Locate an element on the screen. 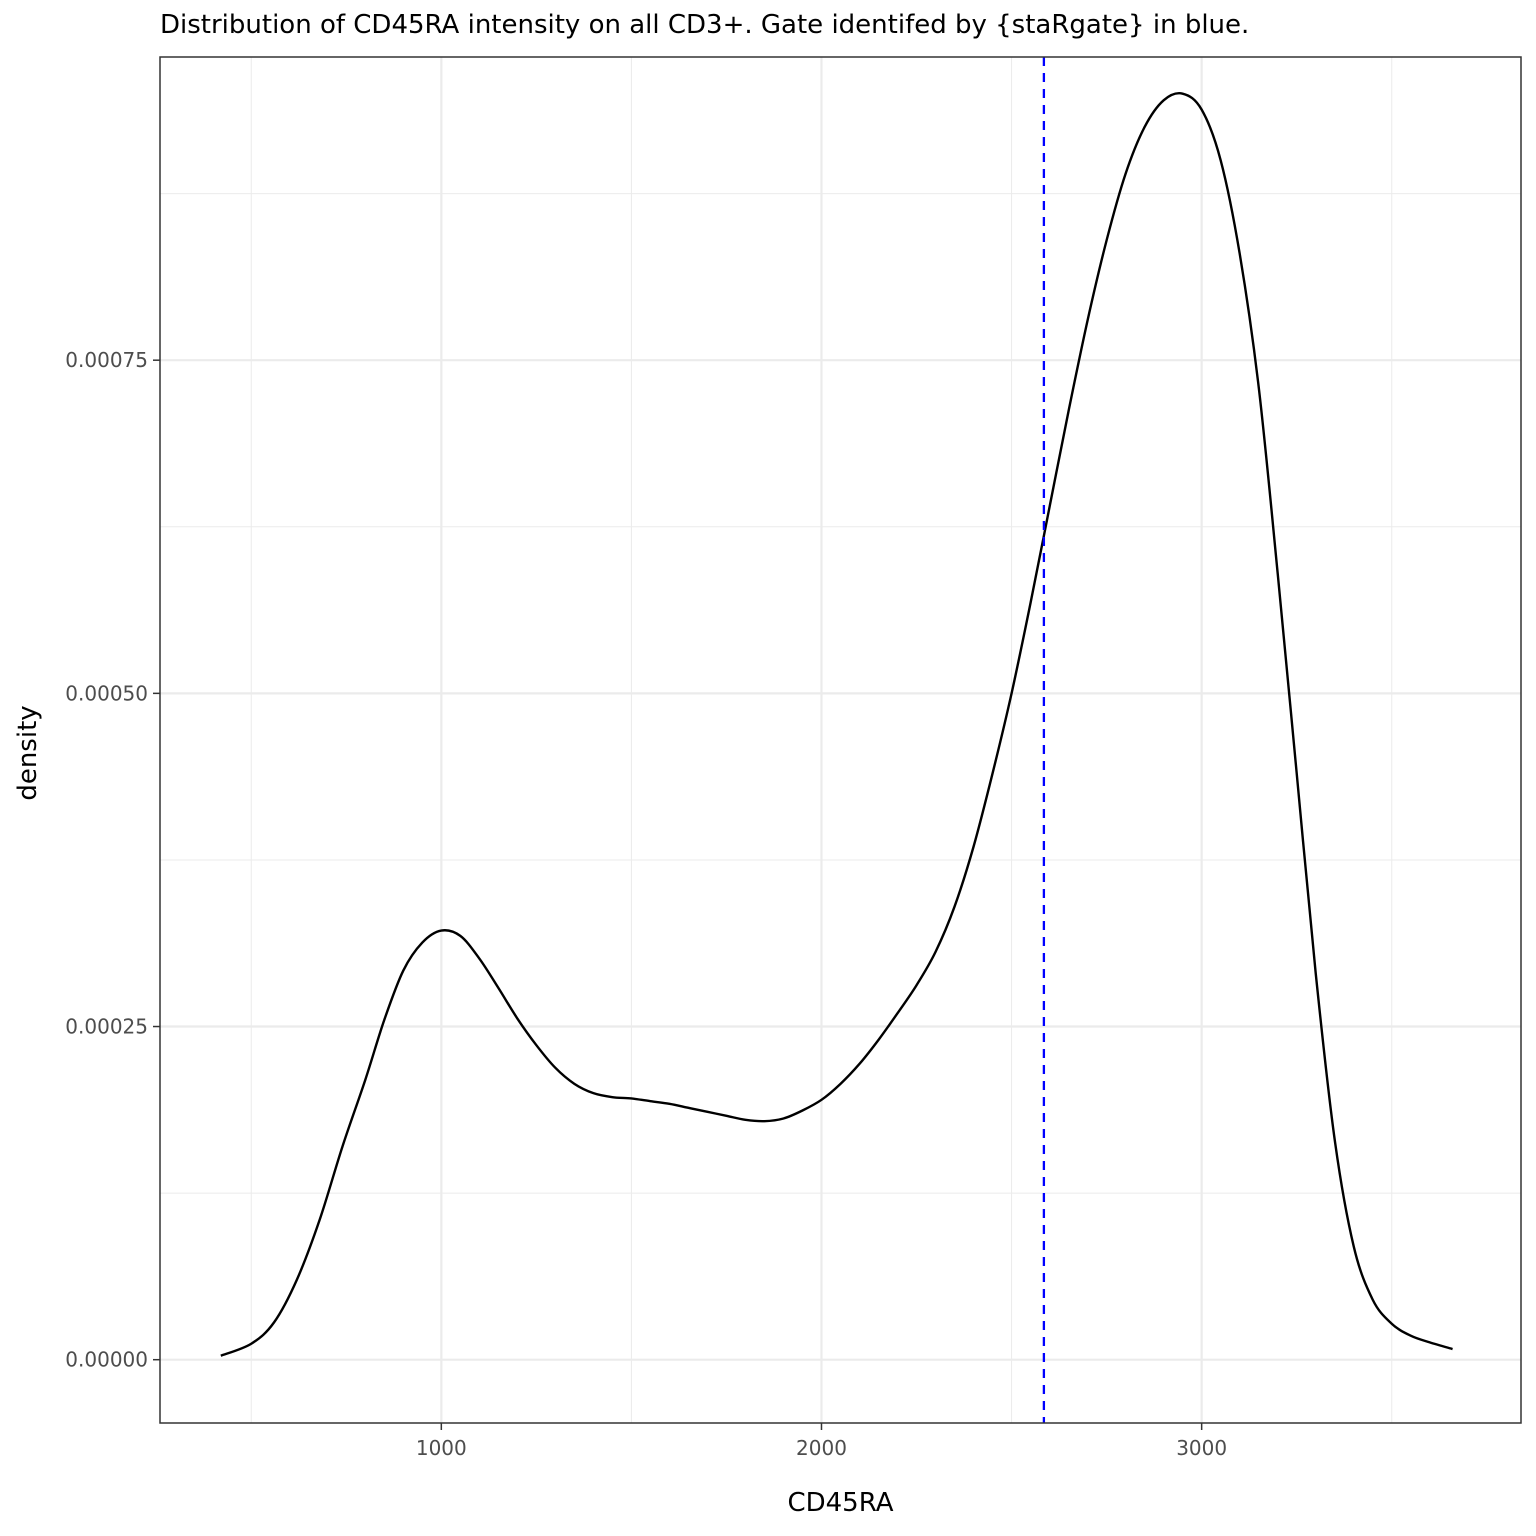 The width and height of the screenshot is (1536, 1536). x-tick-label: 2000 is located at coordinates (821, 1448).